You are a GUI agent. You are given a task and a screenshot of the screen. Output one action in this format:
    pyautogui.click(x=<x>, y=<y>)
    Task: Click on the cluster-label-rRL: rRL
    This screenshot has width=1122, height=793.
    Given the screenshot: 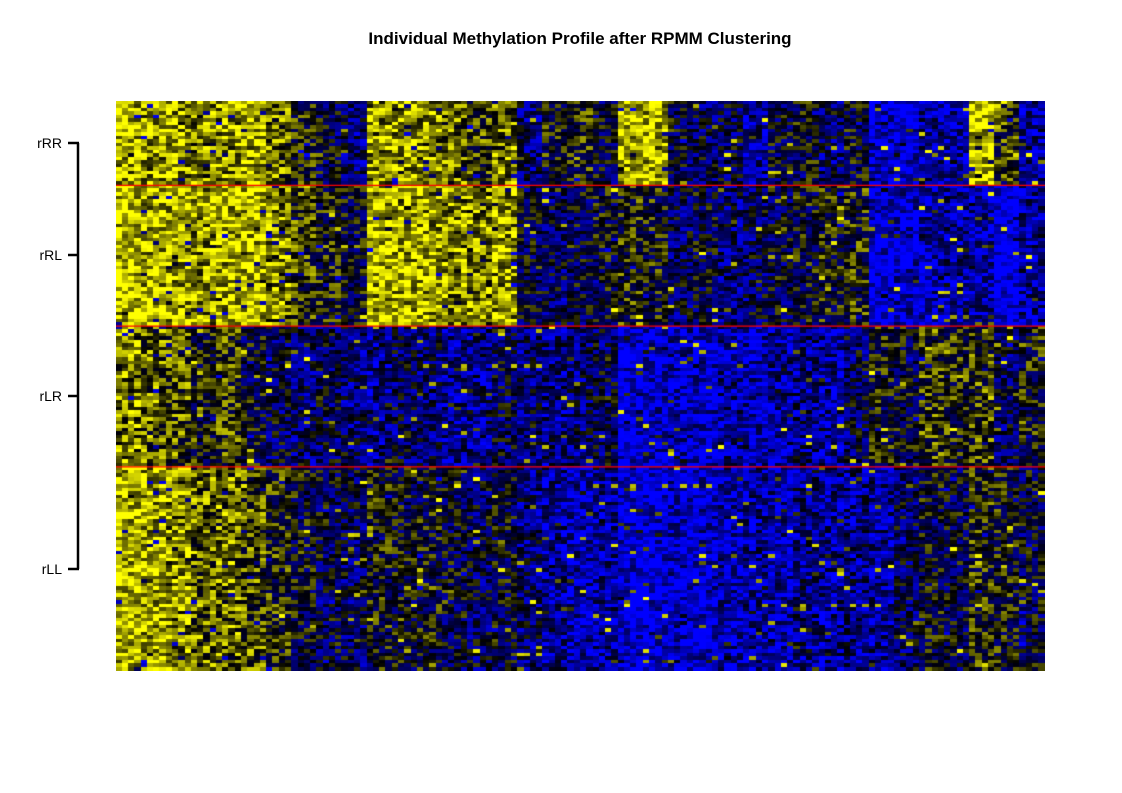 What is the action you would take?
    pyautogui.click(x=50, y=255)
    